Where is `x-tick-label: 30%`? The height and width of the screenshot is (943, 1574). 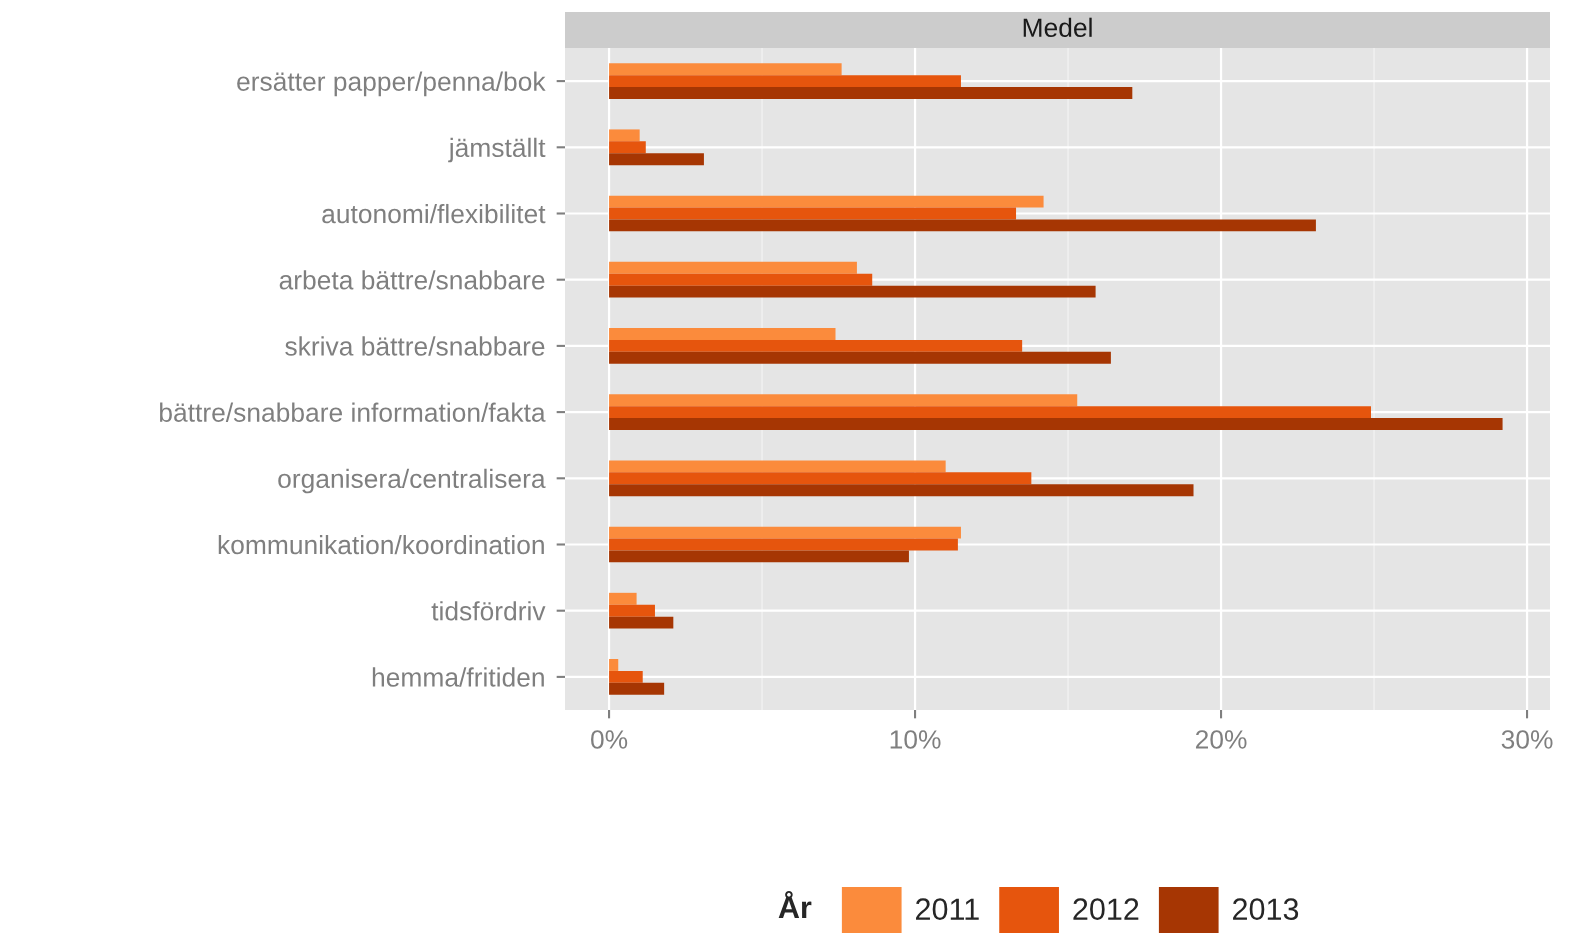 x-tick-label: 30% is located at coordinates (1527, 739).